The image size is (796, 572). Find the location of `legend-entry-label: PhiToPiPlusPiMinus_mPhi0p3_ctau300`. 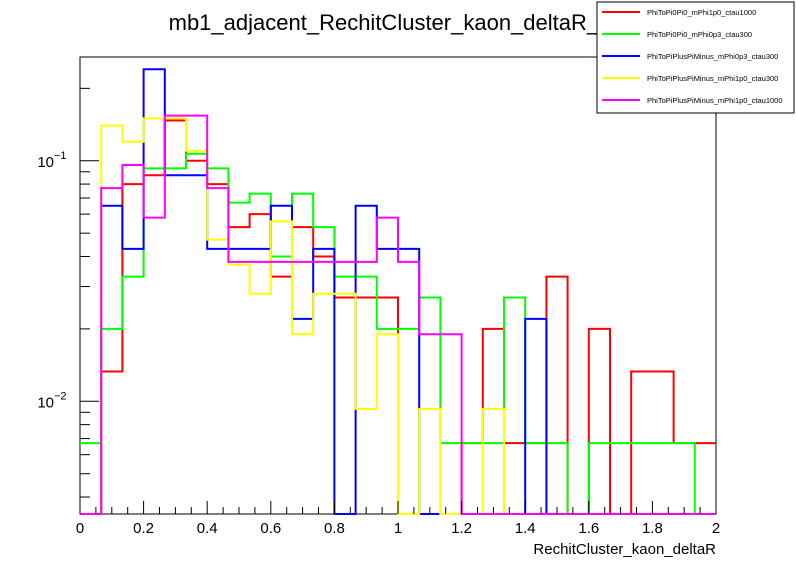

legend-entry-label: PhiToPiPlusPiMinus_mPhi0p3_ctau300 is located at coordinates (712, 56).